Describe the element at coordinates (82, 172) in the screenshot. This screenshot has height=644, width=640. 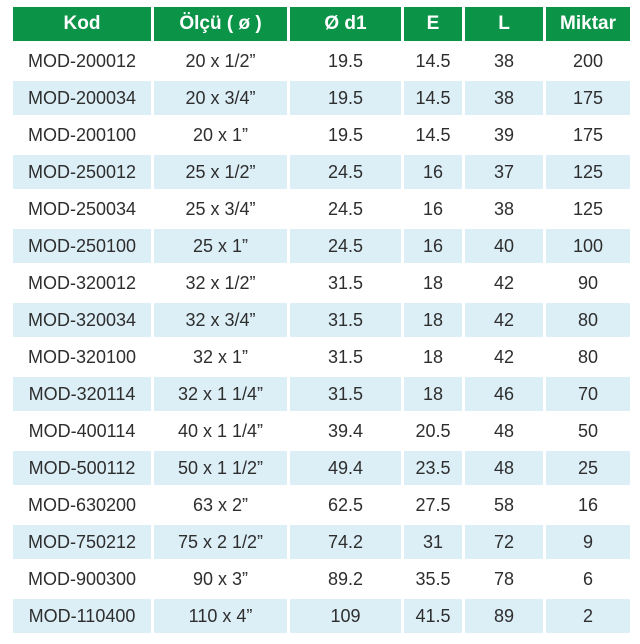
I see `cell-kod: MOD-250012` at that location.